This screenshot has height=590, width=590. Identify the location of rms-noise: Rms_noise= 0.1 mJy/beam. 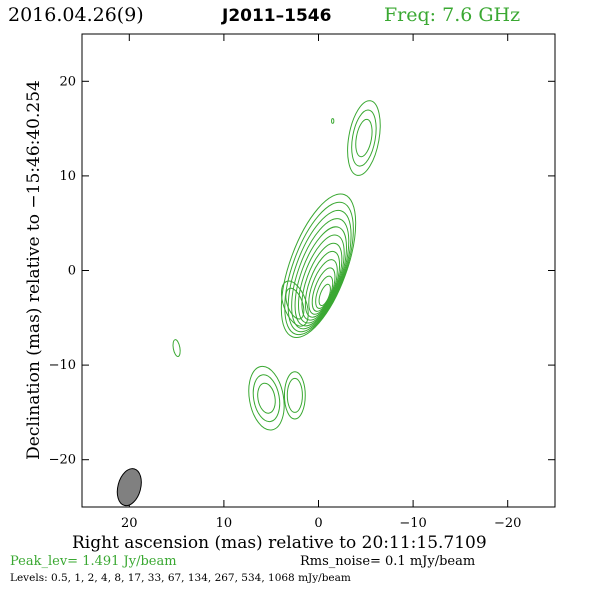
(388, 561).